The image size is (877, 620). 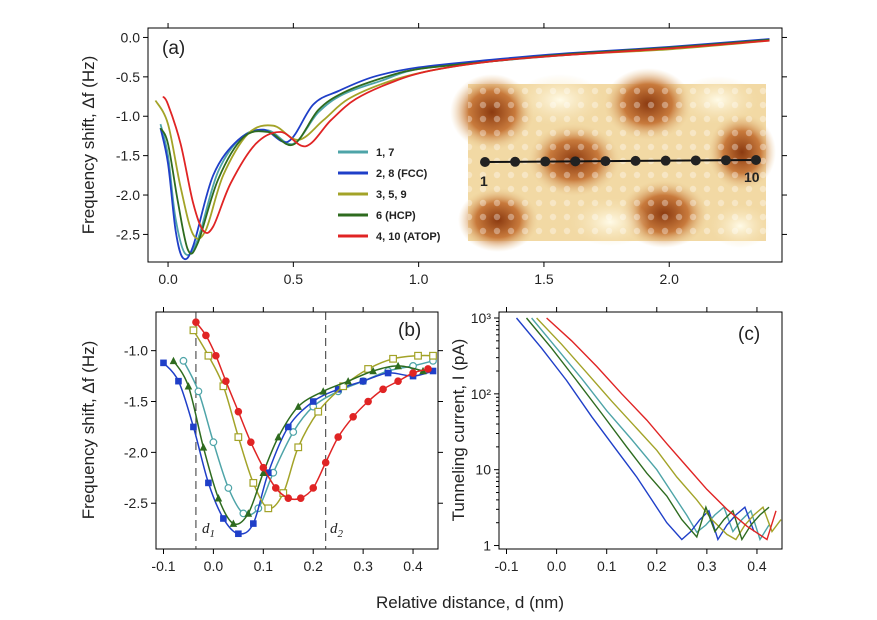 What do you see at coordinates (208, 530) in the screenshot?
I see `d1-annotation: d1` at bounding box center [208, 530].